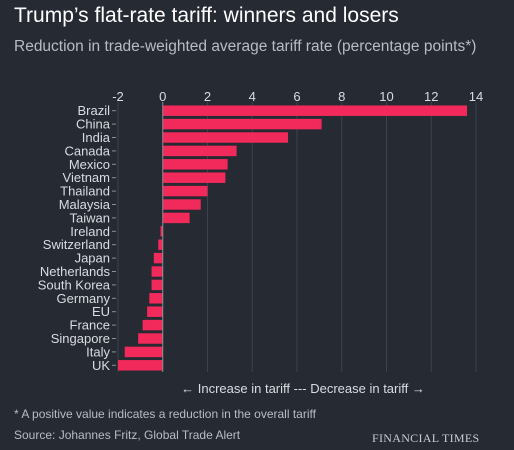 The image size is (514, 450). I want to click on category-label: Ireland, so click(90, 231).